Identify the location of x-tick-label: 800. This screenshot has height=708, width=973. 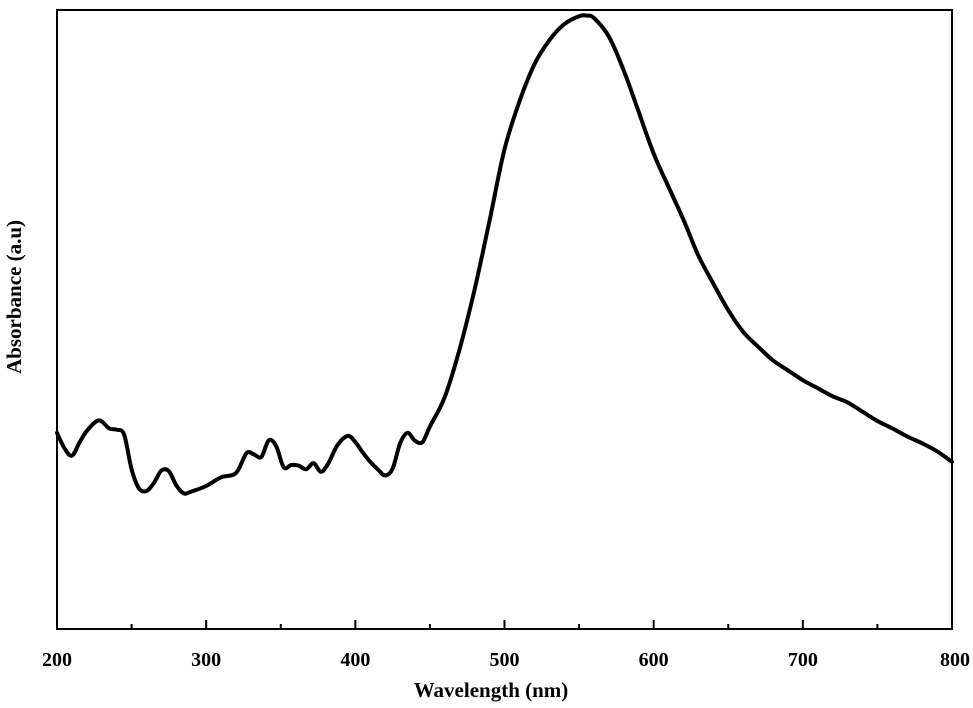
(955, 660).